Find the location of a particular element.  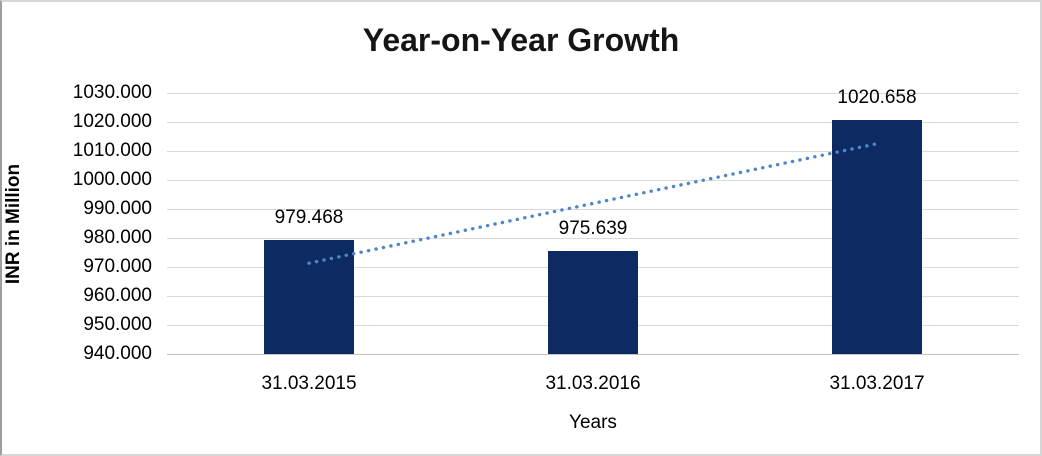

bar-31.03.2017 is located at coordinates (877, 237).